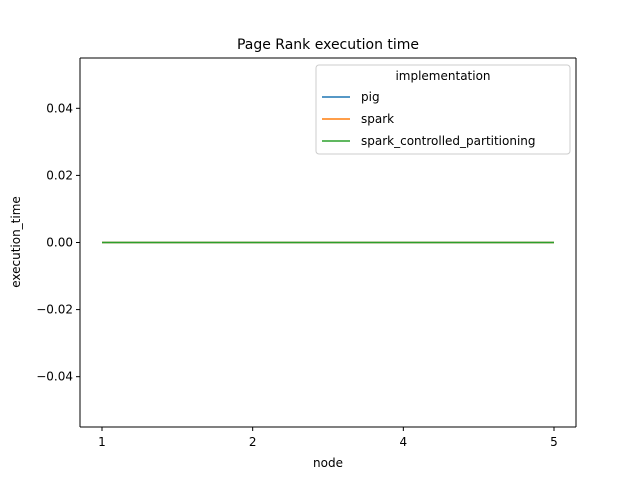 Image resolution: width=640 pixels, height=480 pixels. What do you see at coordinates (404, 442) in the screenshot?
I see `x-tick-label: 4` at bounding box center [404, 442].